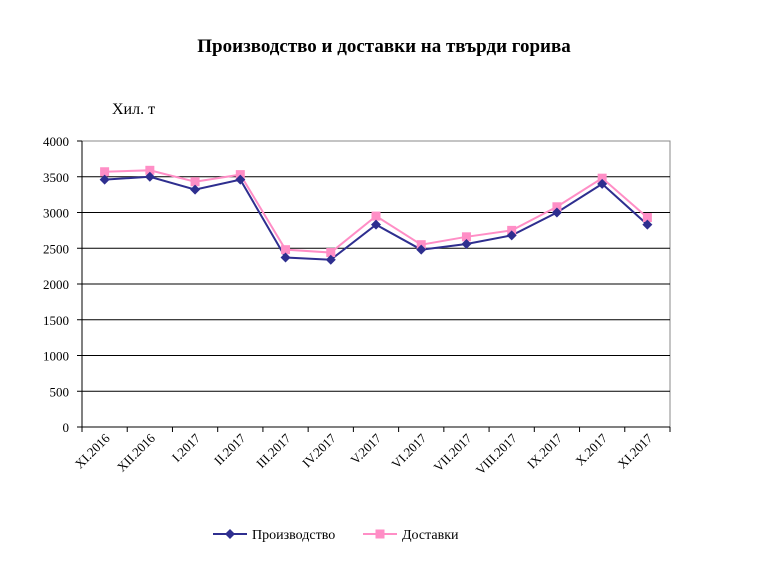 Image resolution: width=768 pixels, height=578 pixels. What do you see at coordinates (591, 449) in the screenshot?
I see `x-tick-label: X.2017` at bounding box center [591, 449].